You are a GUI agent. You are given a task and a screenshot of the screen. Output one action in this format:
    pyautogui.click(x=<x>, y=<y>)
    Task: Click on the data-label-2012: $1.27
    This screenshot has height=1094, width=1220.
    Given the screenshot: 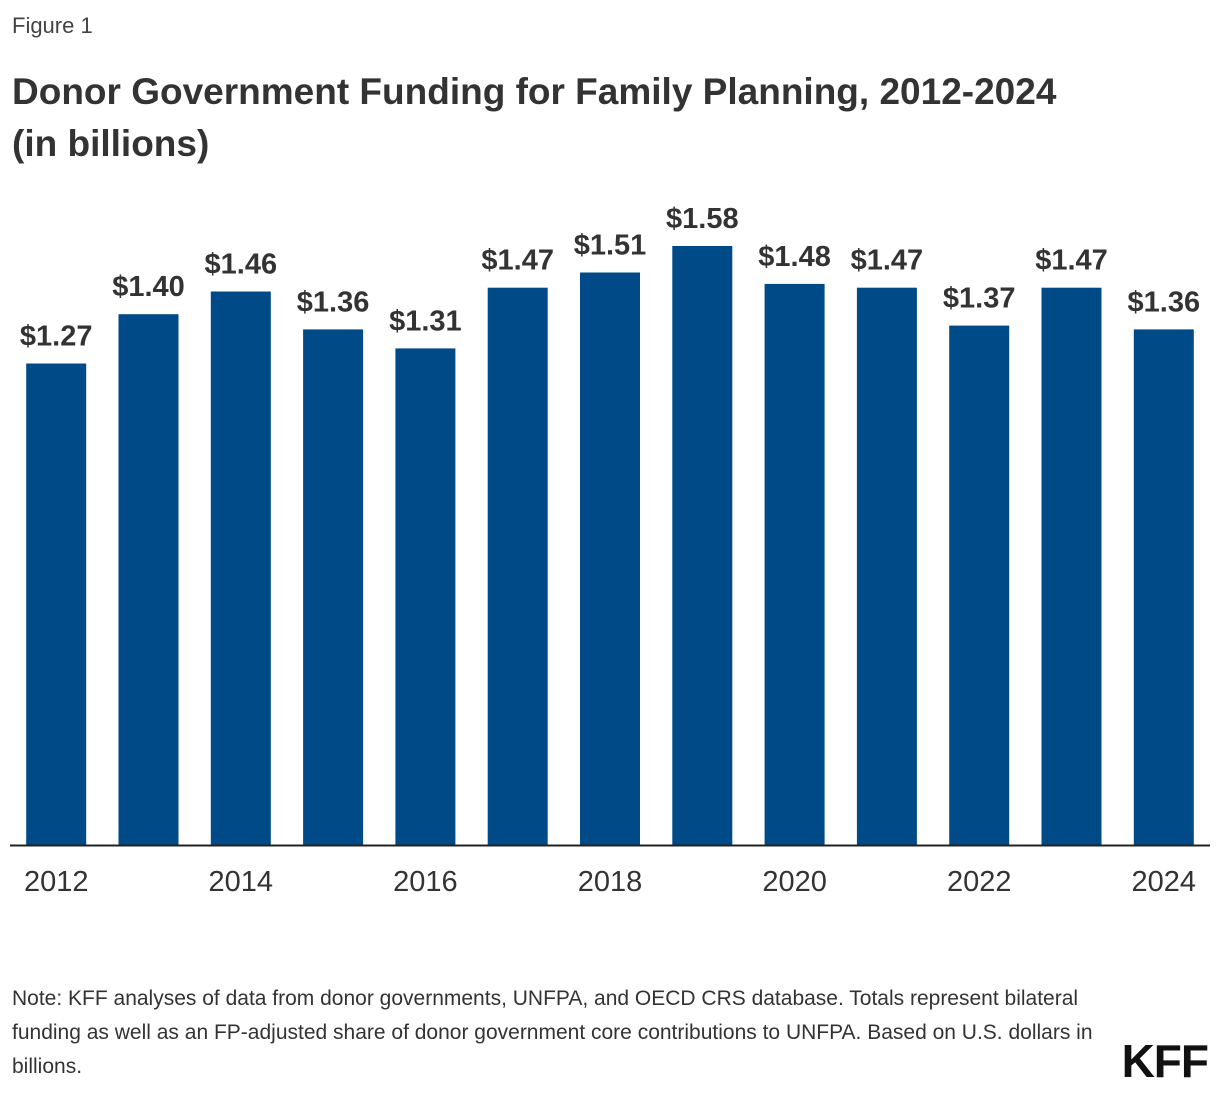 What is the action you would take?
    pyautogui.click(x=56, y=337)
    